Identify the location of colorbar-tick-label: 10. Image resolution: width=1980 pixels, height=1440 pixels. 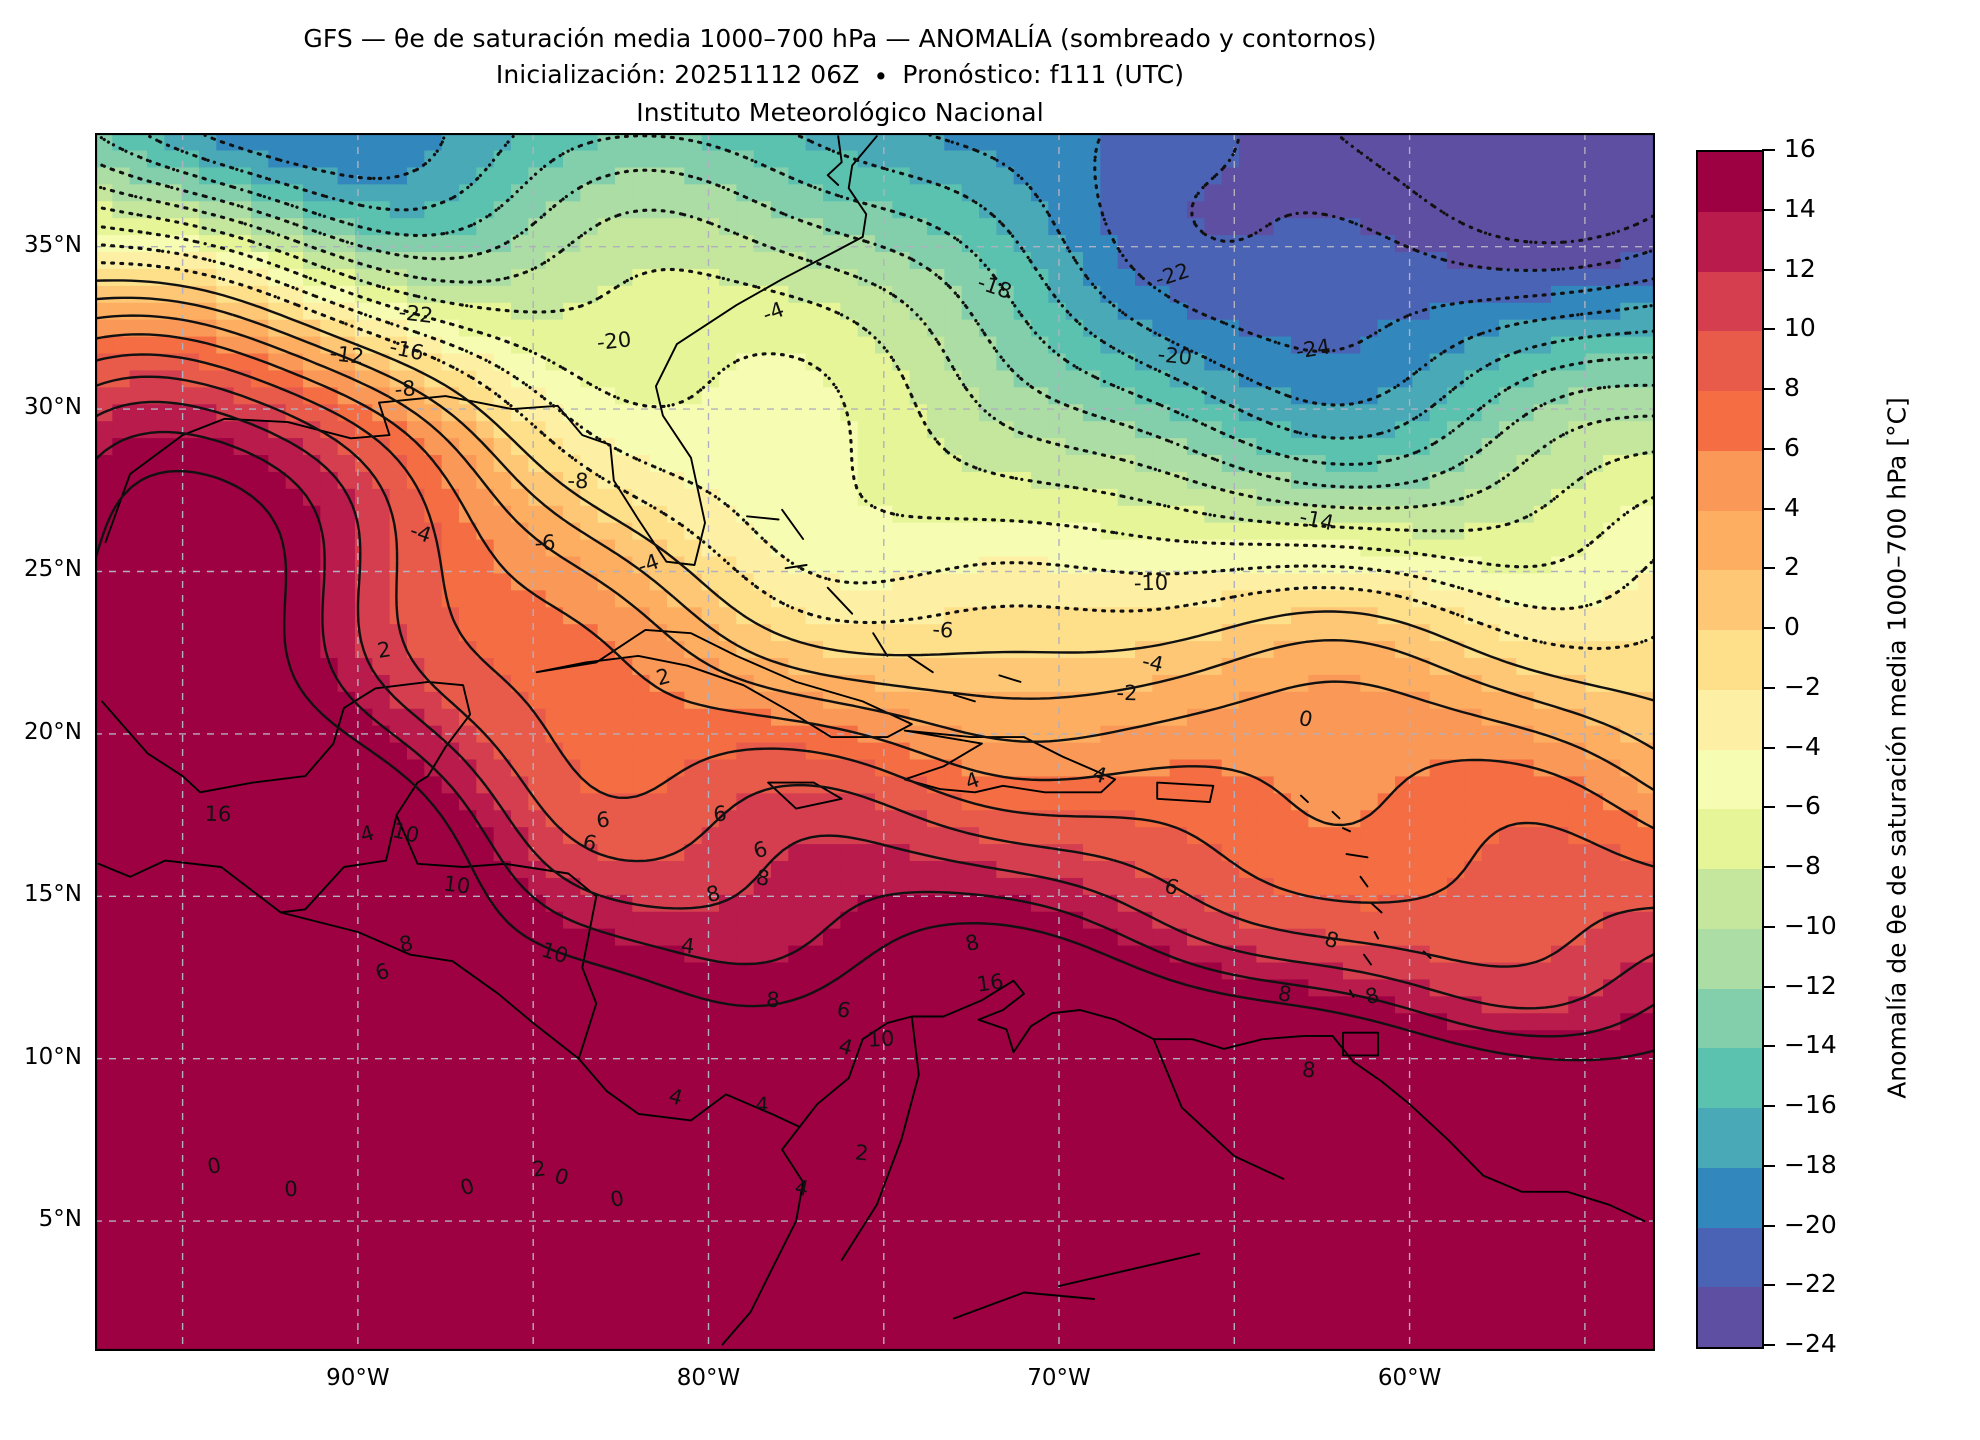
(1800, 328).